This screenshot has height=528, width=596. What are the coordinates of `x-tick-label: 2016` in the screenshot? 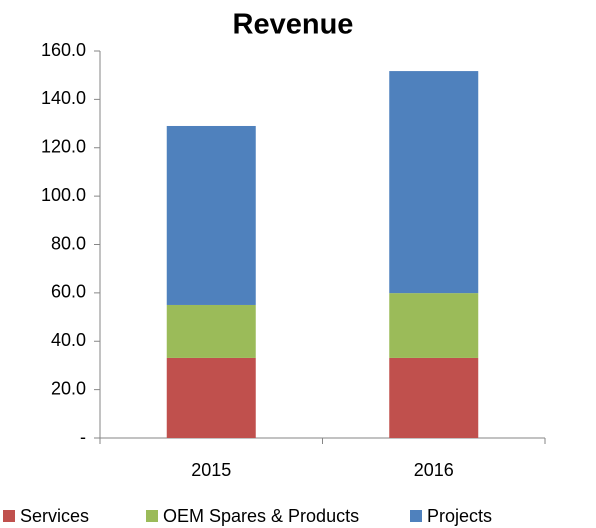 It's located at (434, 470).